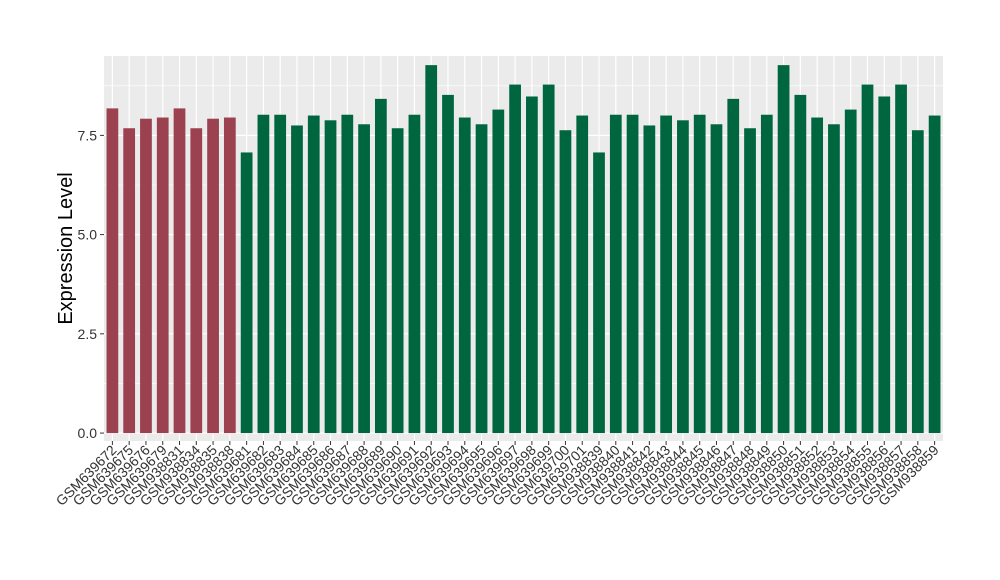 The image size is (1000, 580). What do you see at coordinates (380, 266) in the screenshot?
I see `bar-GSM639689` at bounding box center [380, 266].